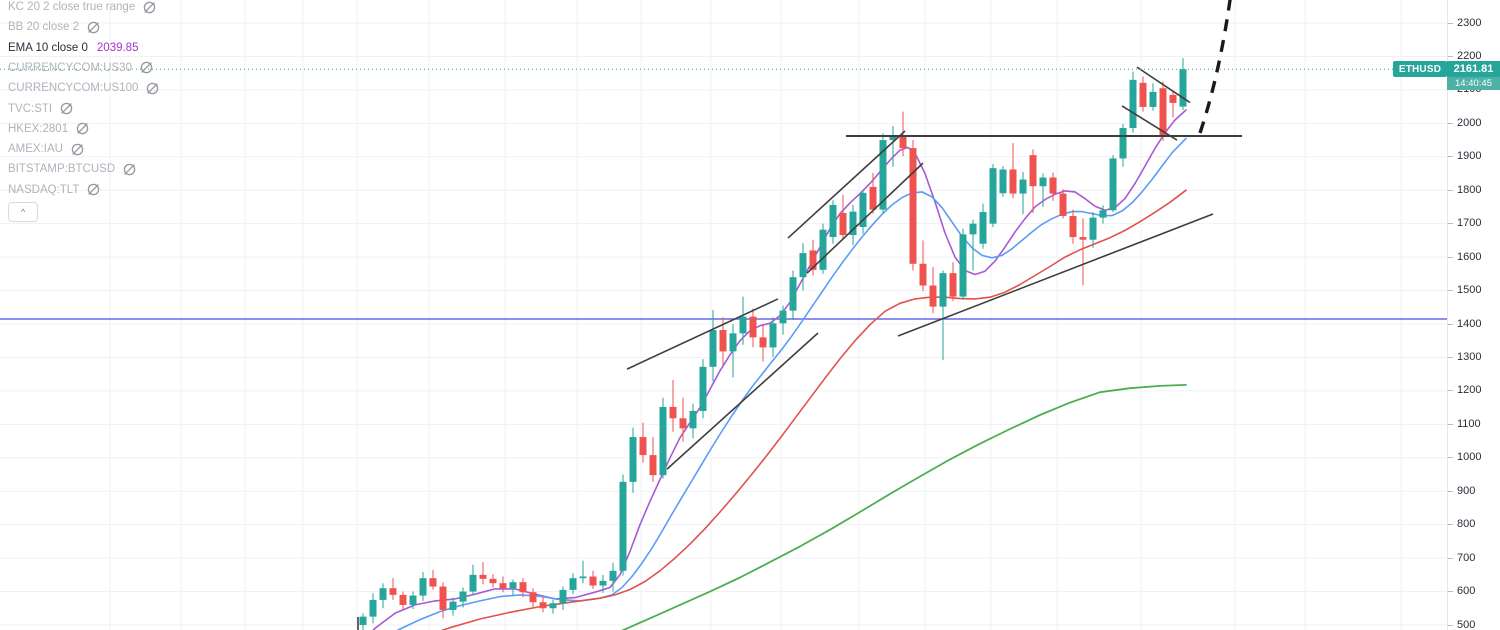 This screenshot has height=630, width=1500. I want to click on legend-row-label: EMA 10 close 0, so click(48, 47).